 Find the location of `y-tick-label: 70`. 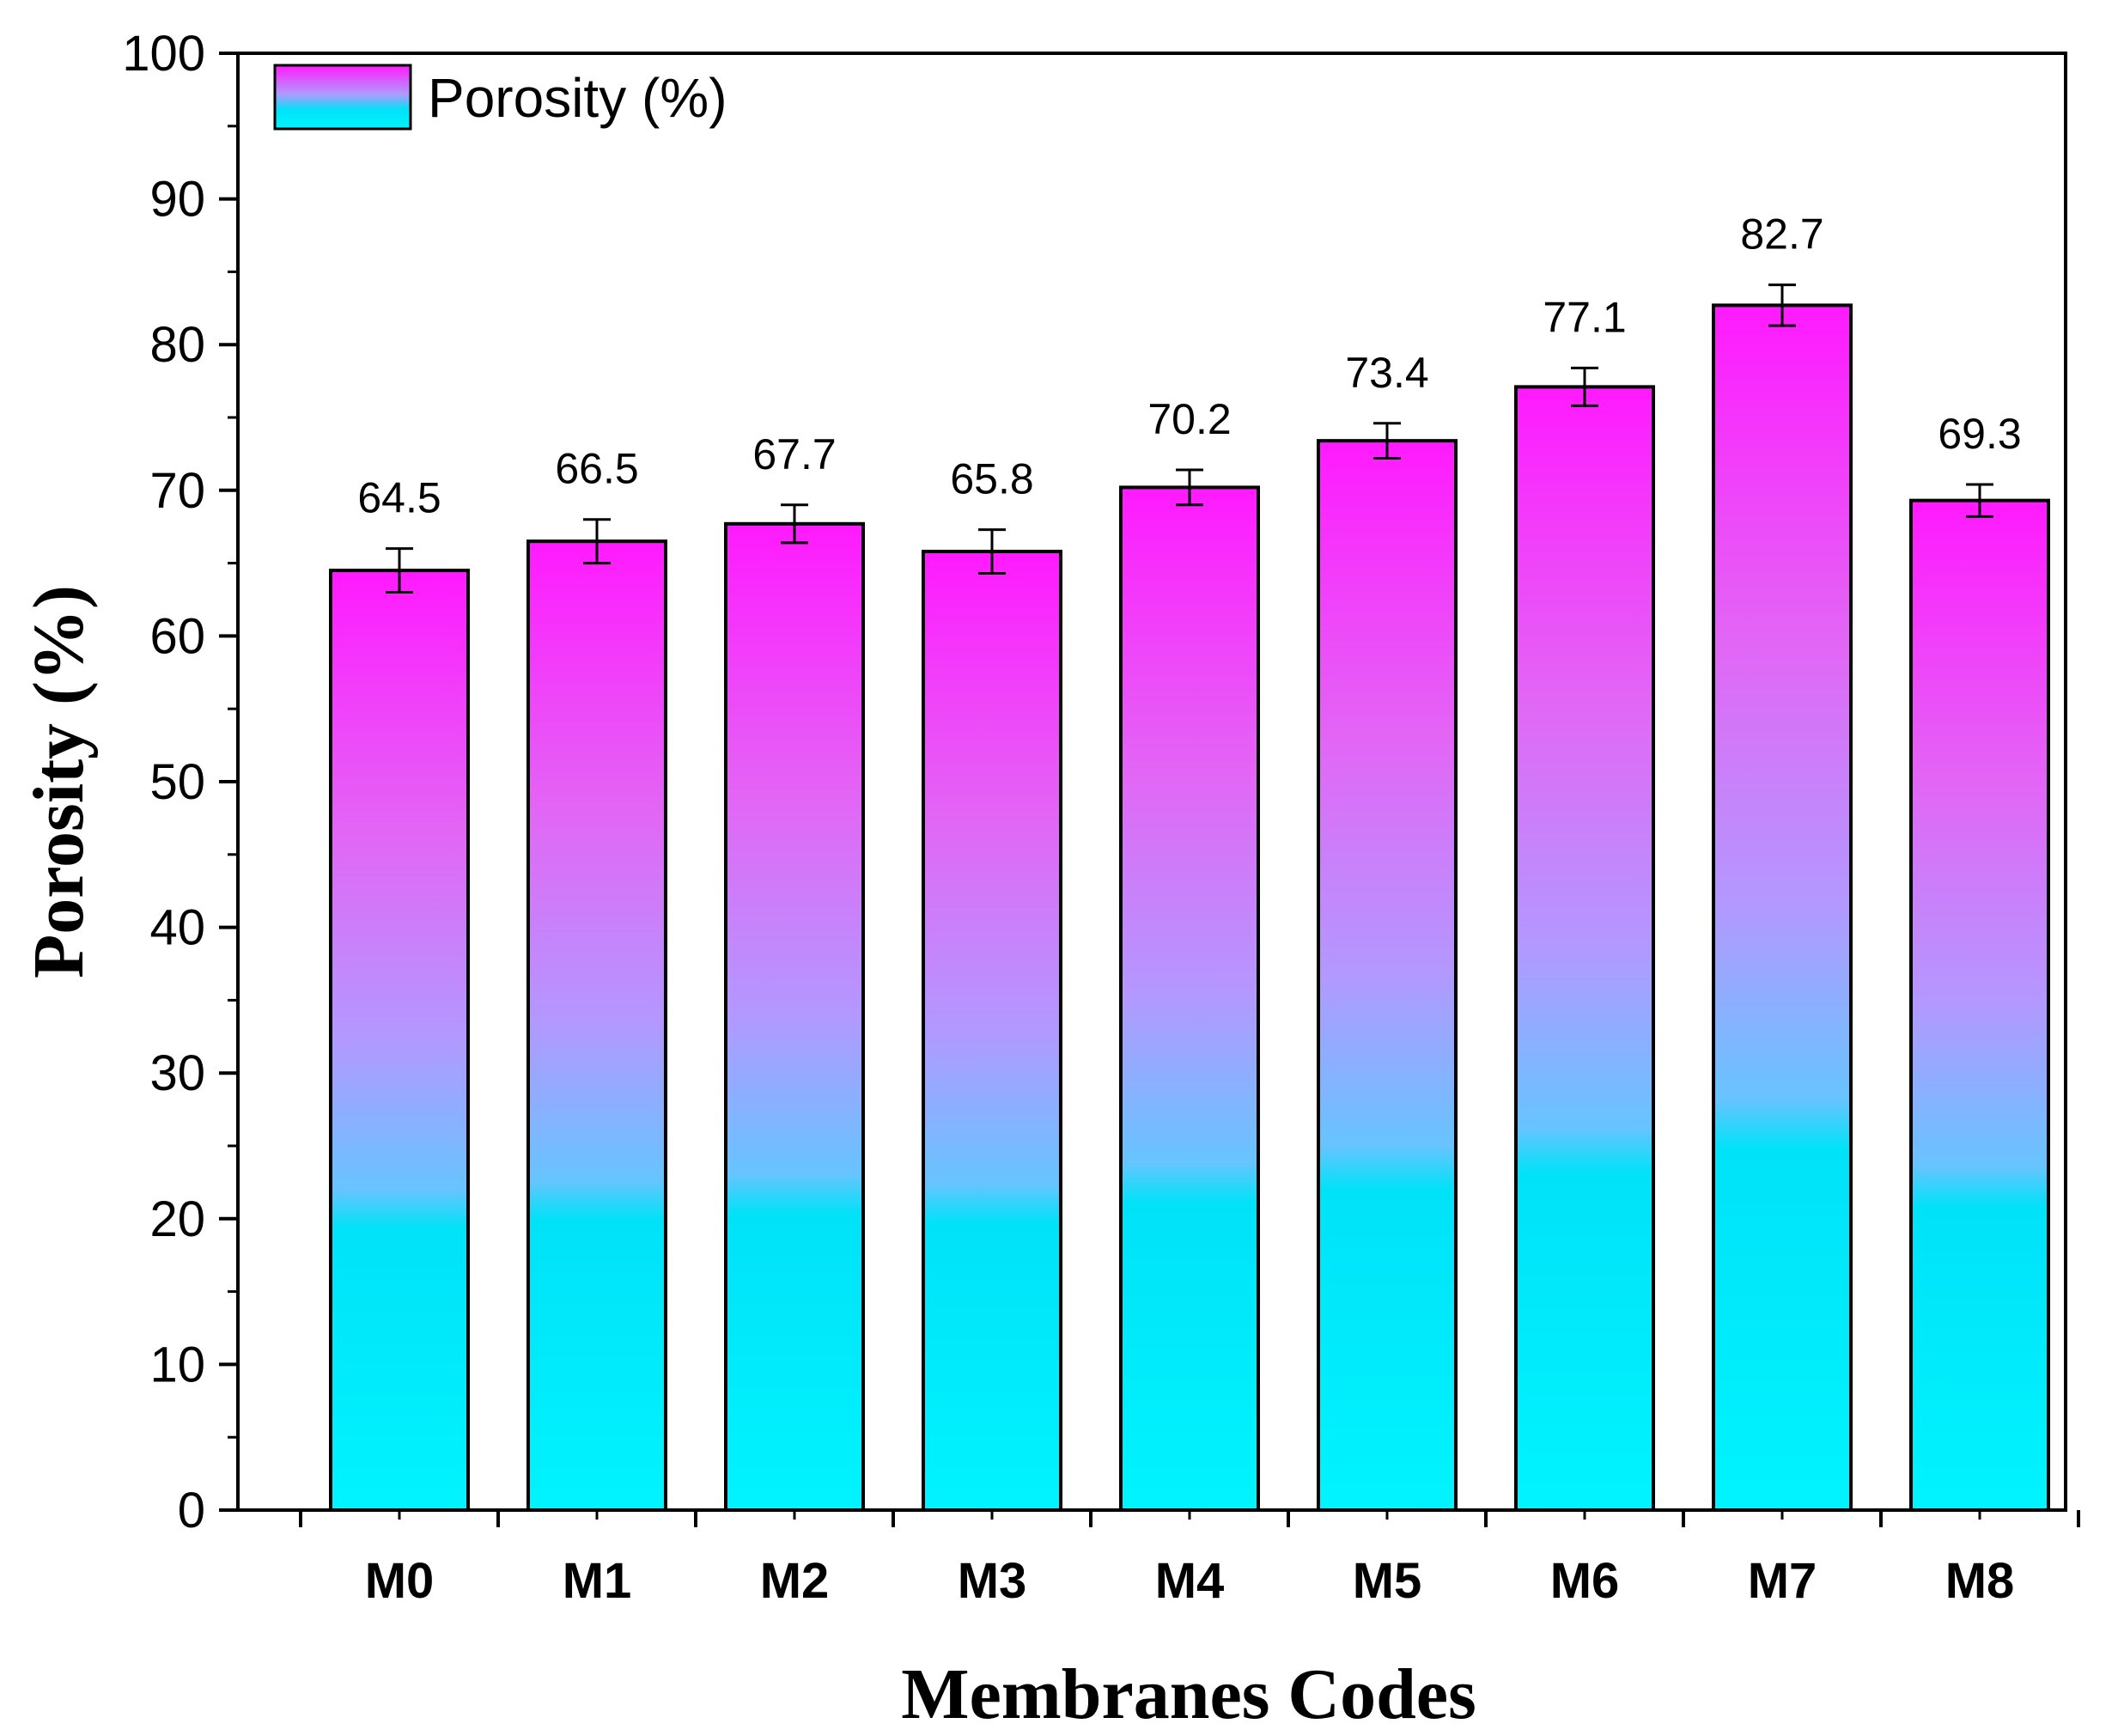

y-tick-label: 70 is located at coordinates (177, 491).